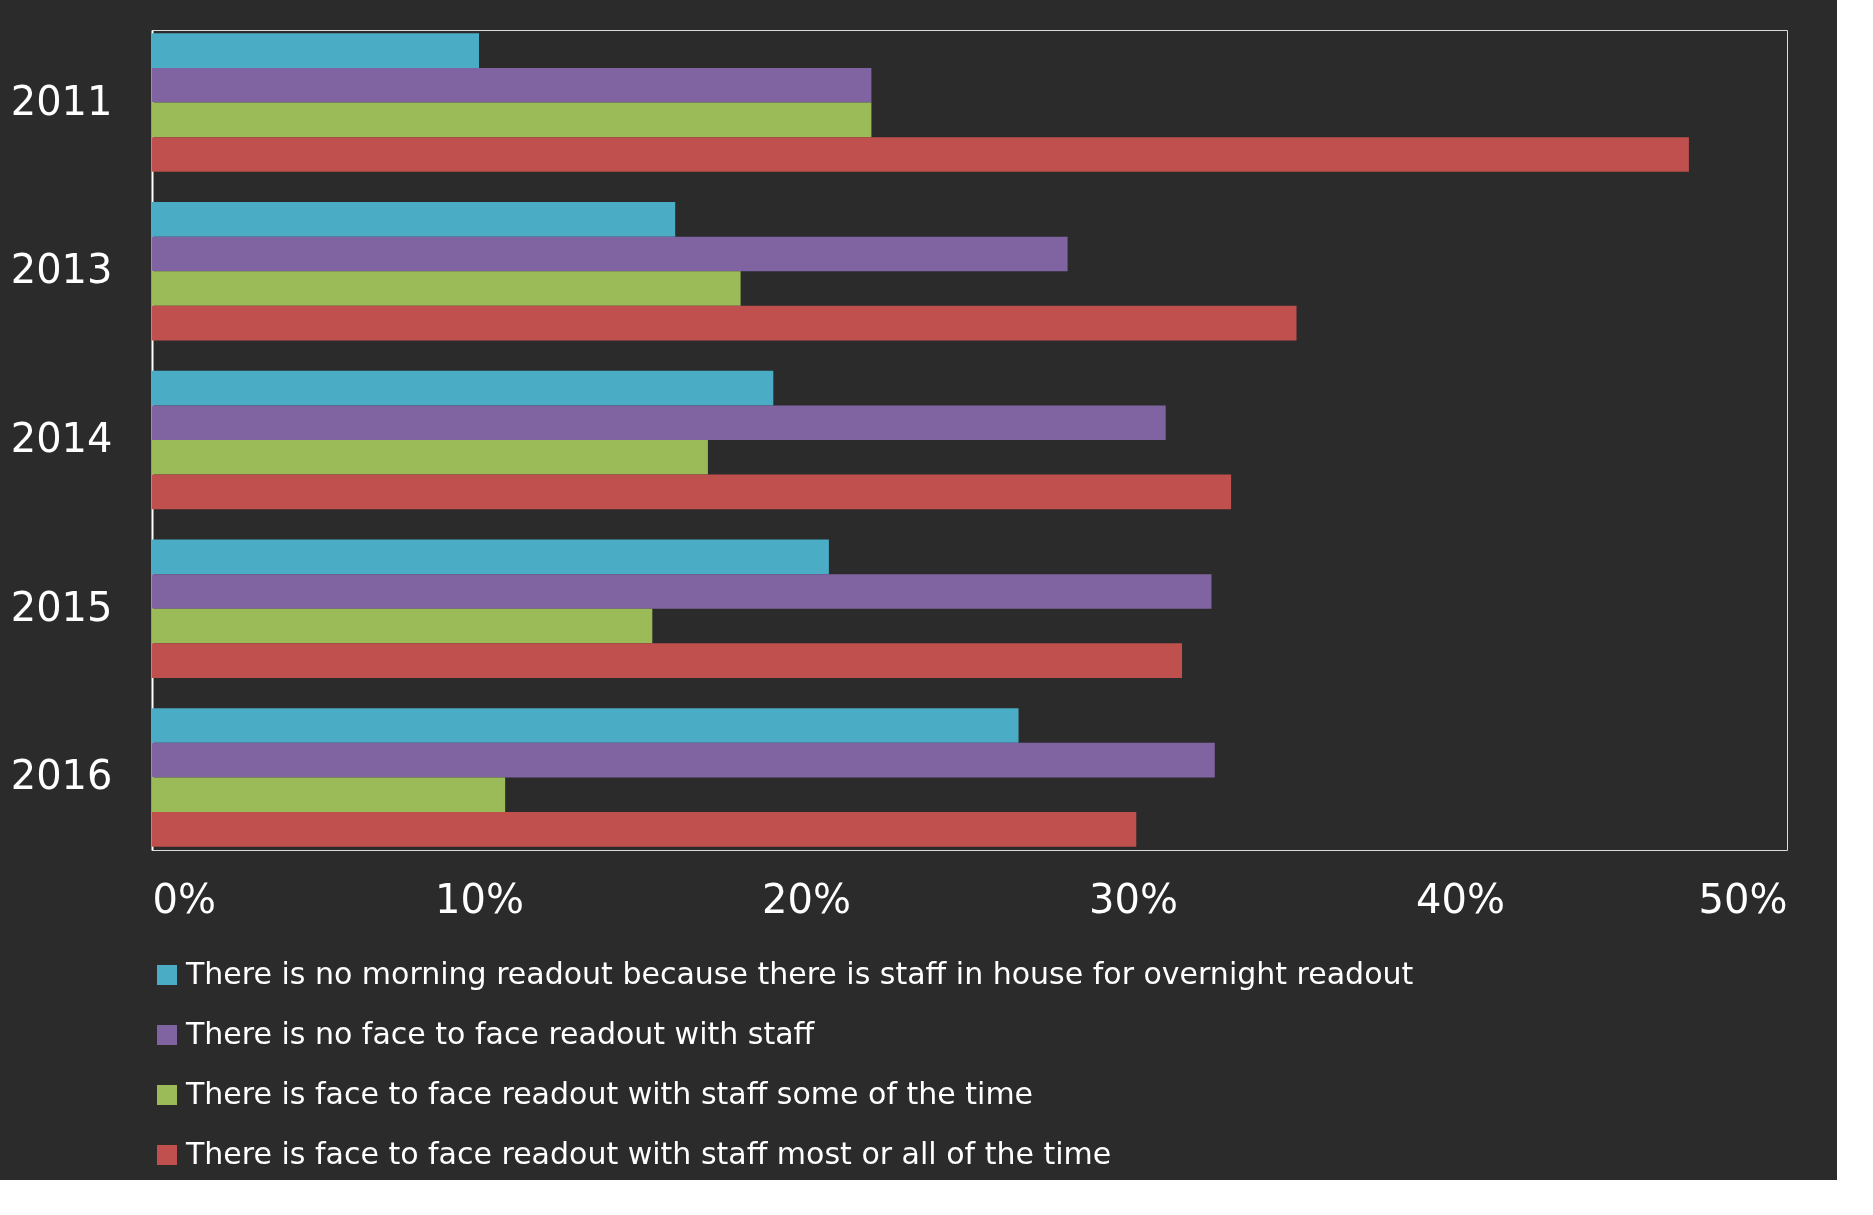 Image resolution: width=1873 pixels, height=1215 pixels. Describe the element at coordinates (609, 1093) in the screenshot. I see `legend-label: There is face to face readout with staff some of the time` at that location.